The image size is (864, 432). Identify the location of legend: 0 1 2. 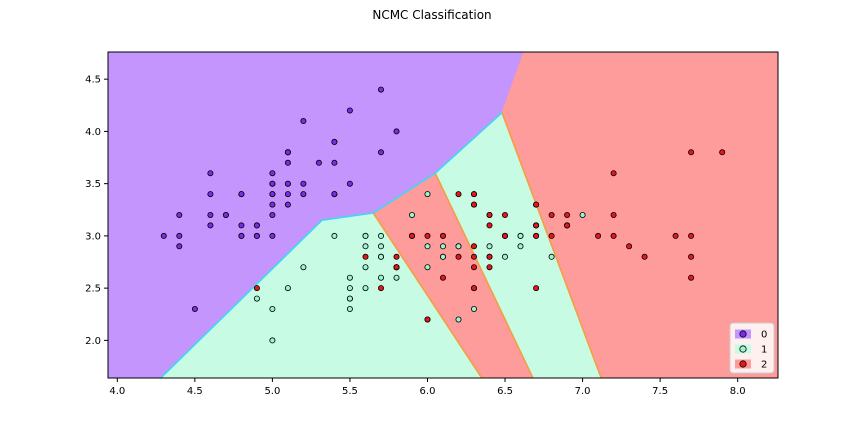
(752, 348).